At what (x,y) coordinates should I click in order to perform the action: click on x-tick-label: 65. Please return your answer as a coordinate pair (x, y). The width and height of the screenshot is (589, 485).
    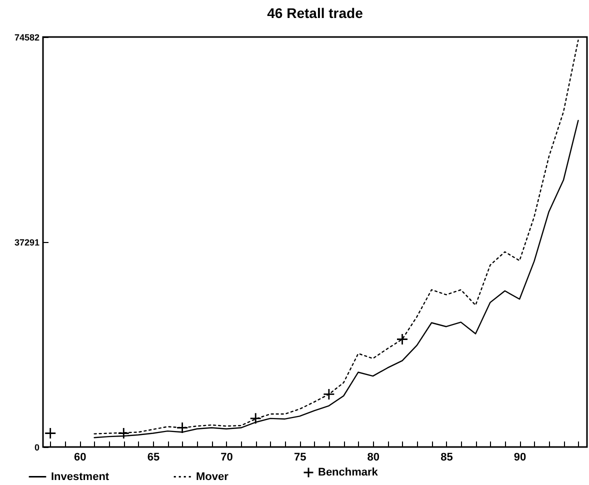
    Looking at the image, I should click on (153, 458).